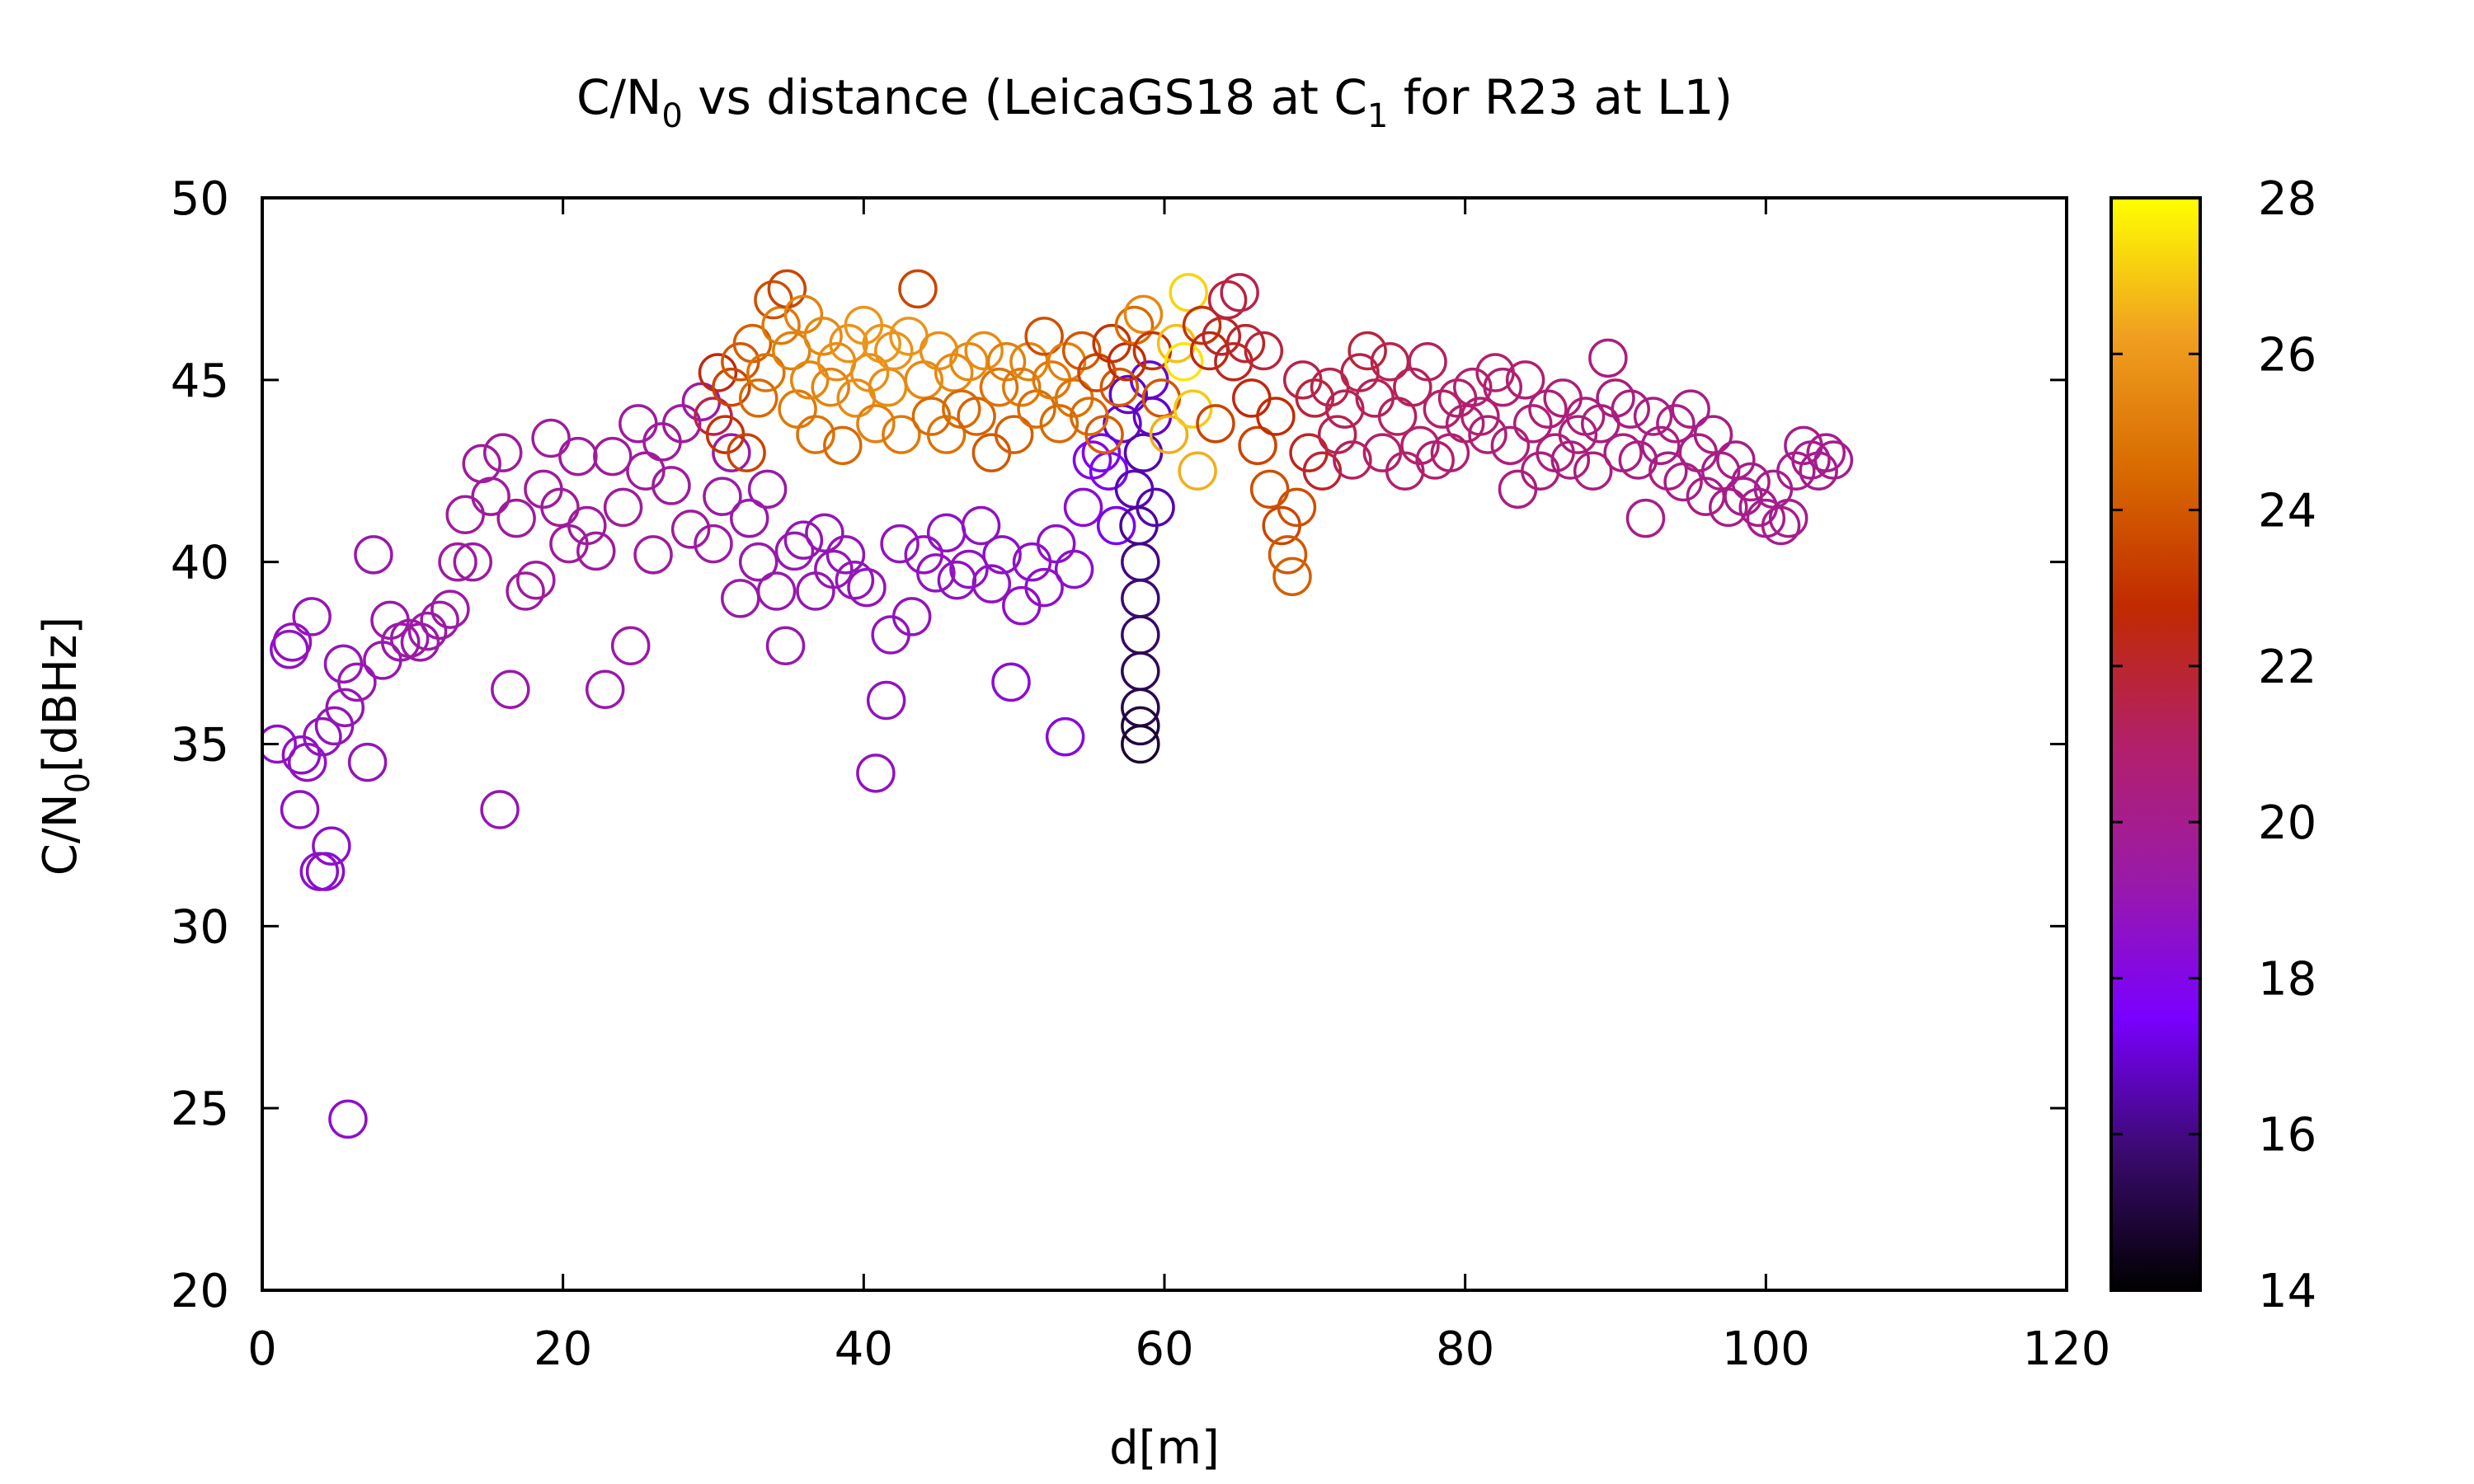 Image resolution: width=2474 pixels, height=1484 pixels. What do you see at coordinates (2287, 979) in the screenshot?
I see `colorbar-tick-label: 18` at bounding box center [2287, 979].